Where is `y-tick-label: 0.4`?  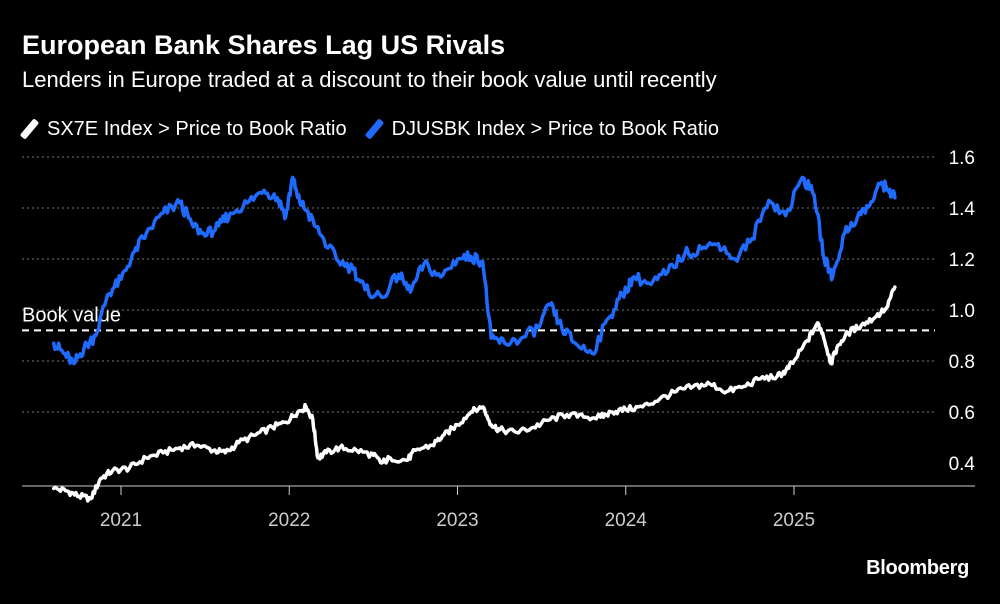
y-tick-label: 0.4 is located at coordinates (962, 464).